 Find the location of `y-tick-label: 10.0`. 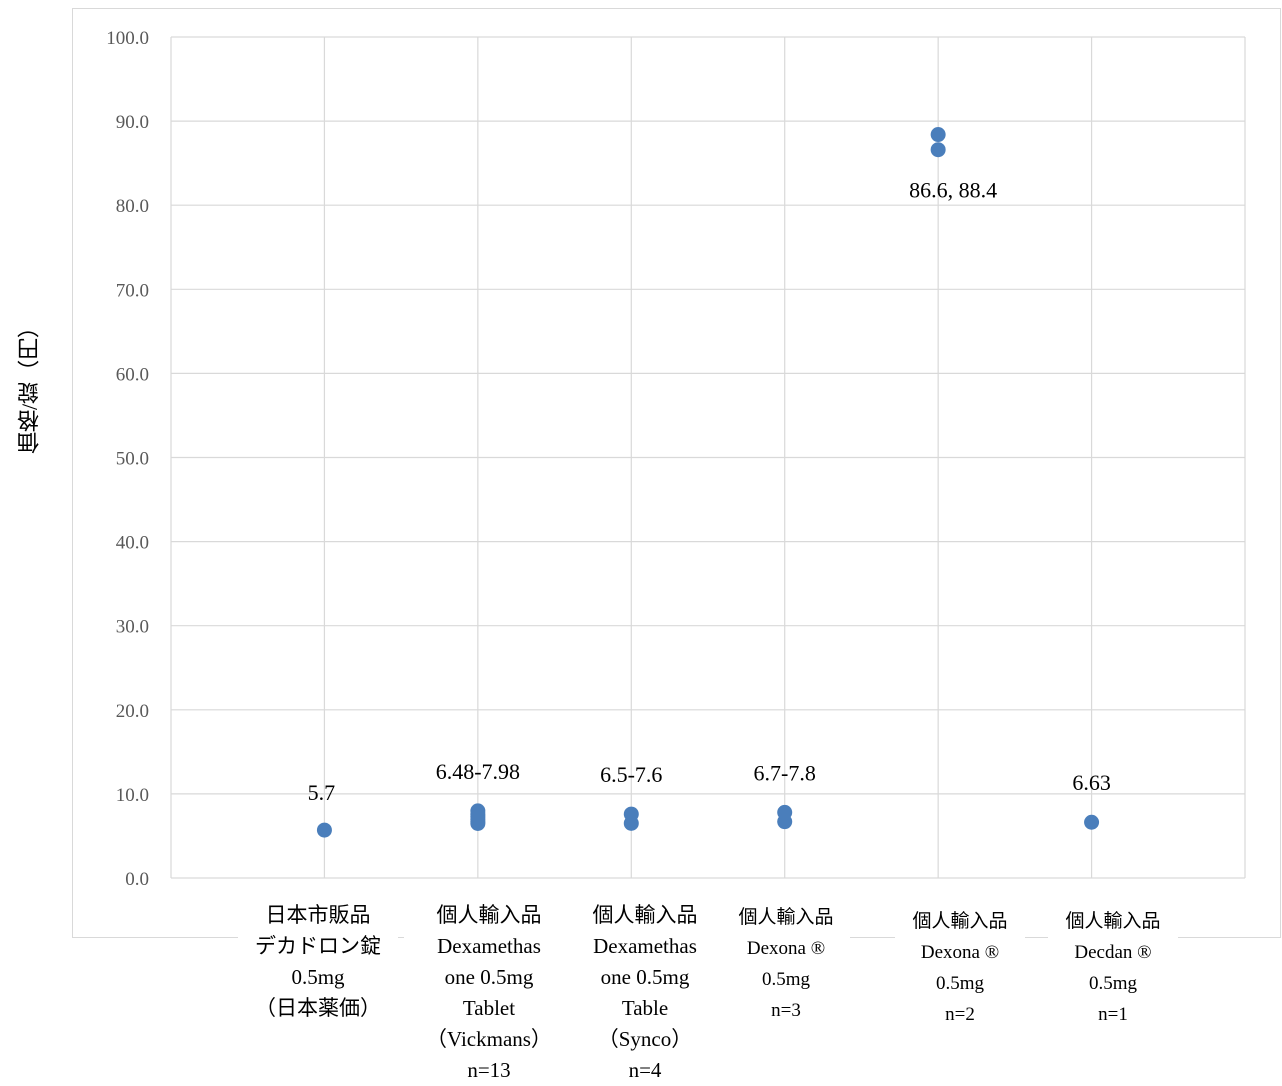

y-tick-label: 10.0 is located at coordinates (132, 795).